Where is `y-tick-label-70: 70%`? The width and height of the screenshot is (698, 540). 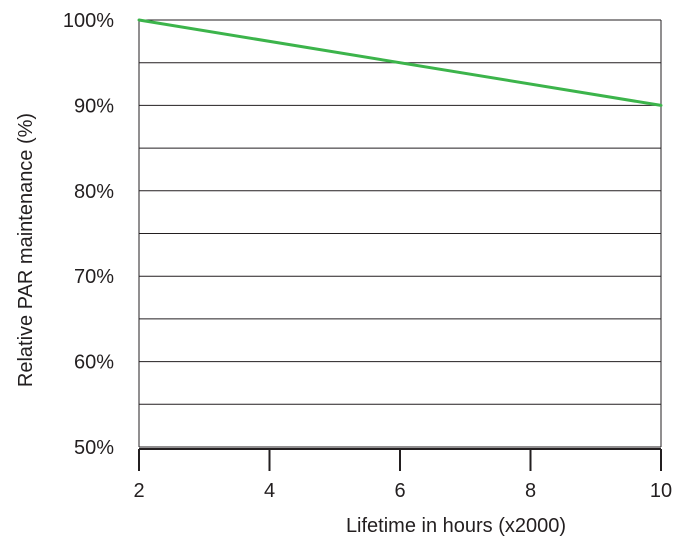
y-tick-label-70: 70% is located at coordinates (94, 277).